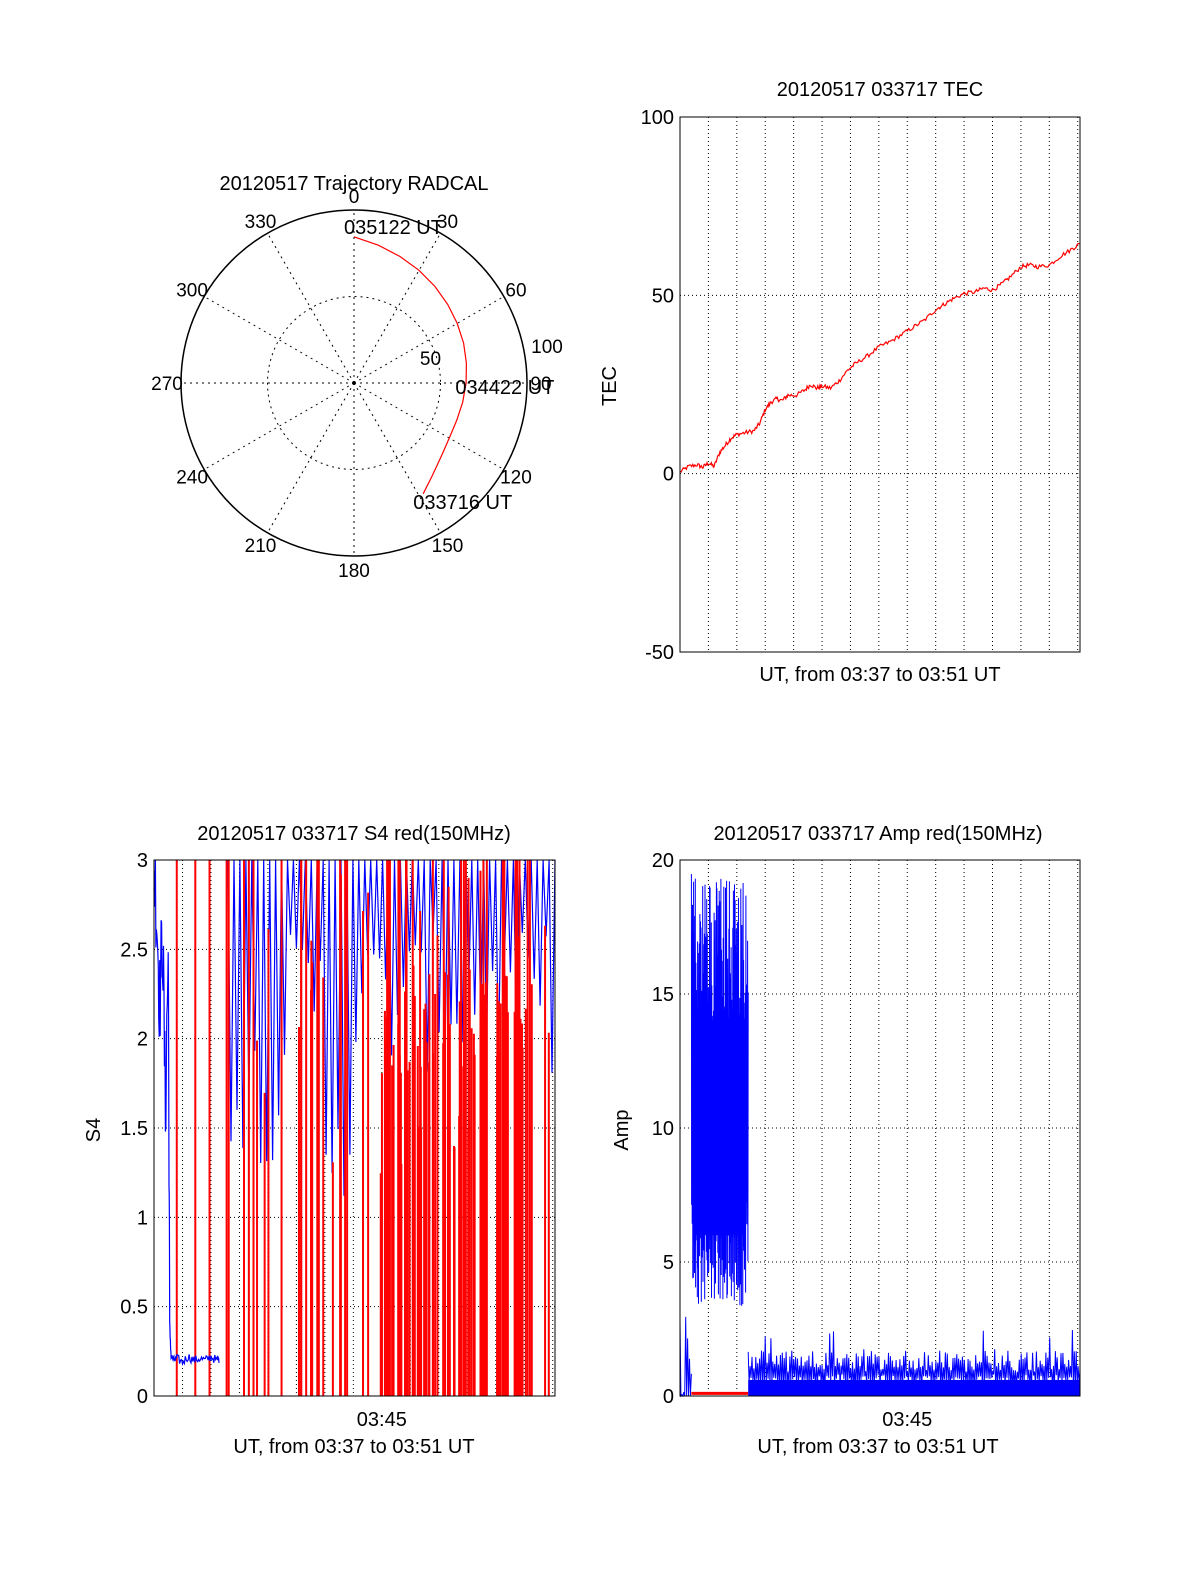  Describe the element at coordinates (354, 834) in the screenshot. I see `s4-title: 20120517 033717 S4 red(150MHz)` at that location.